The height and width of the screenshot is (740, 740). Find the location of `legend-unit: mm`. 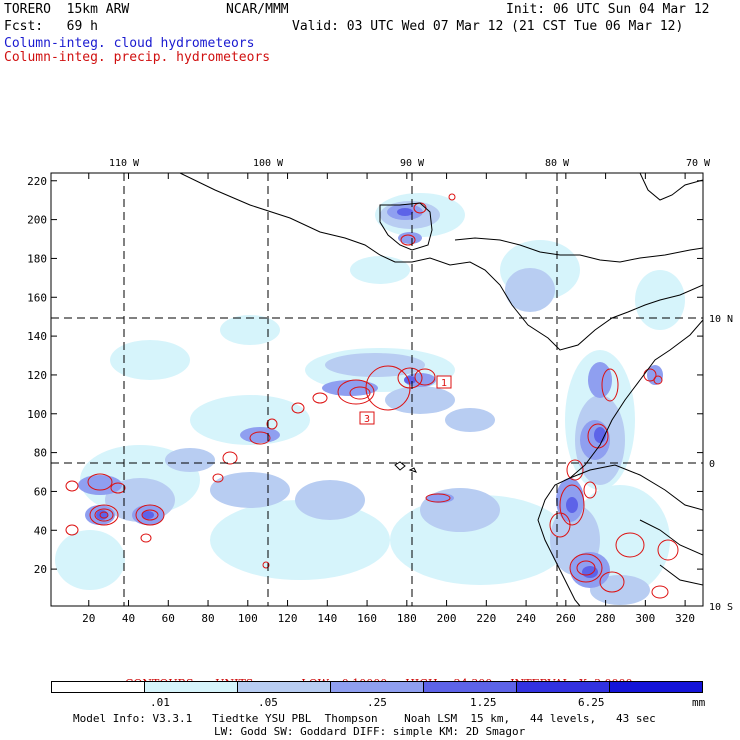

legend-unit: mm is located at coordinates (699, 702).